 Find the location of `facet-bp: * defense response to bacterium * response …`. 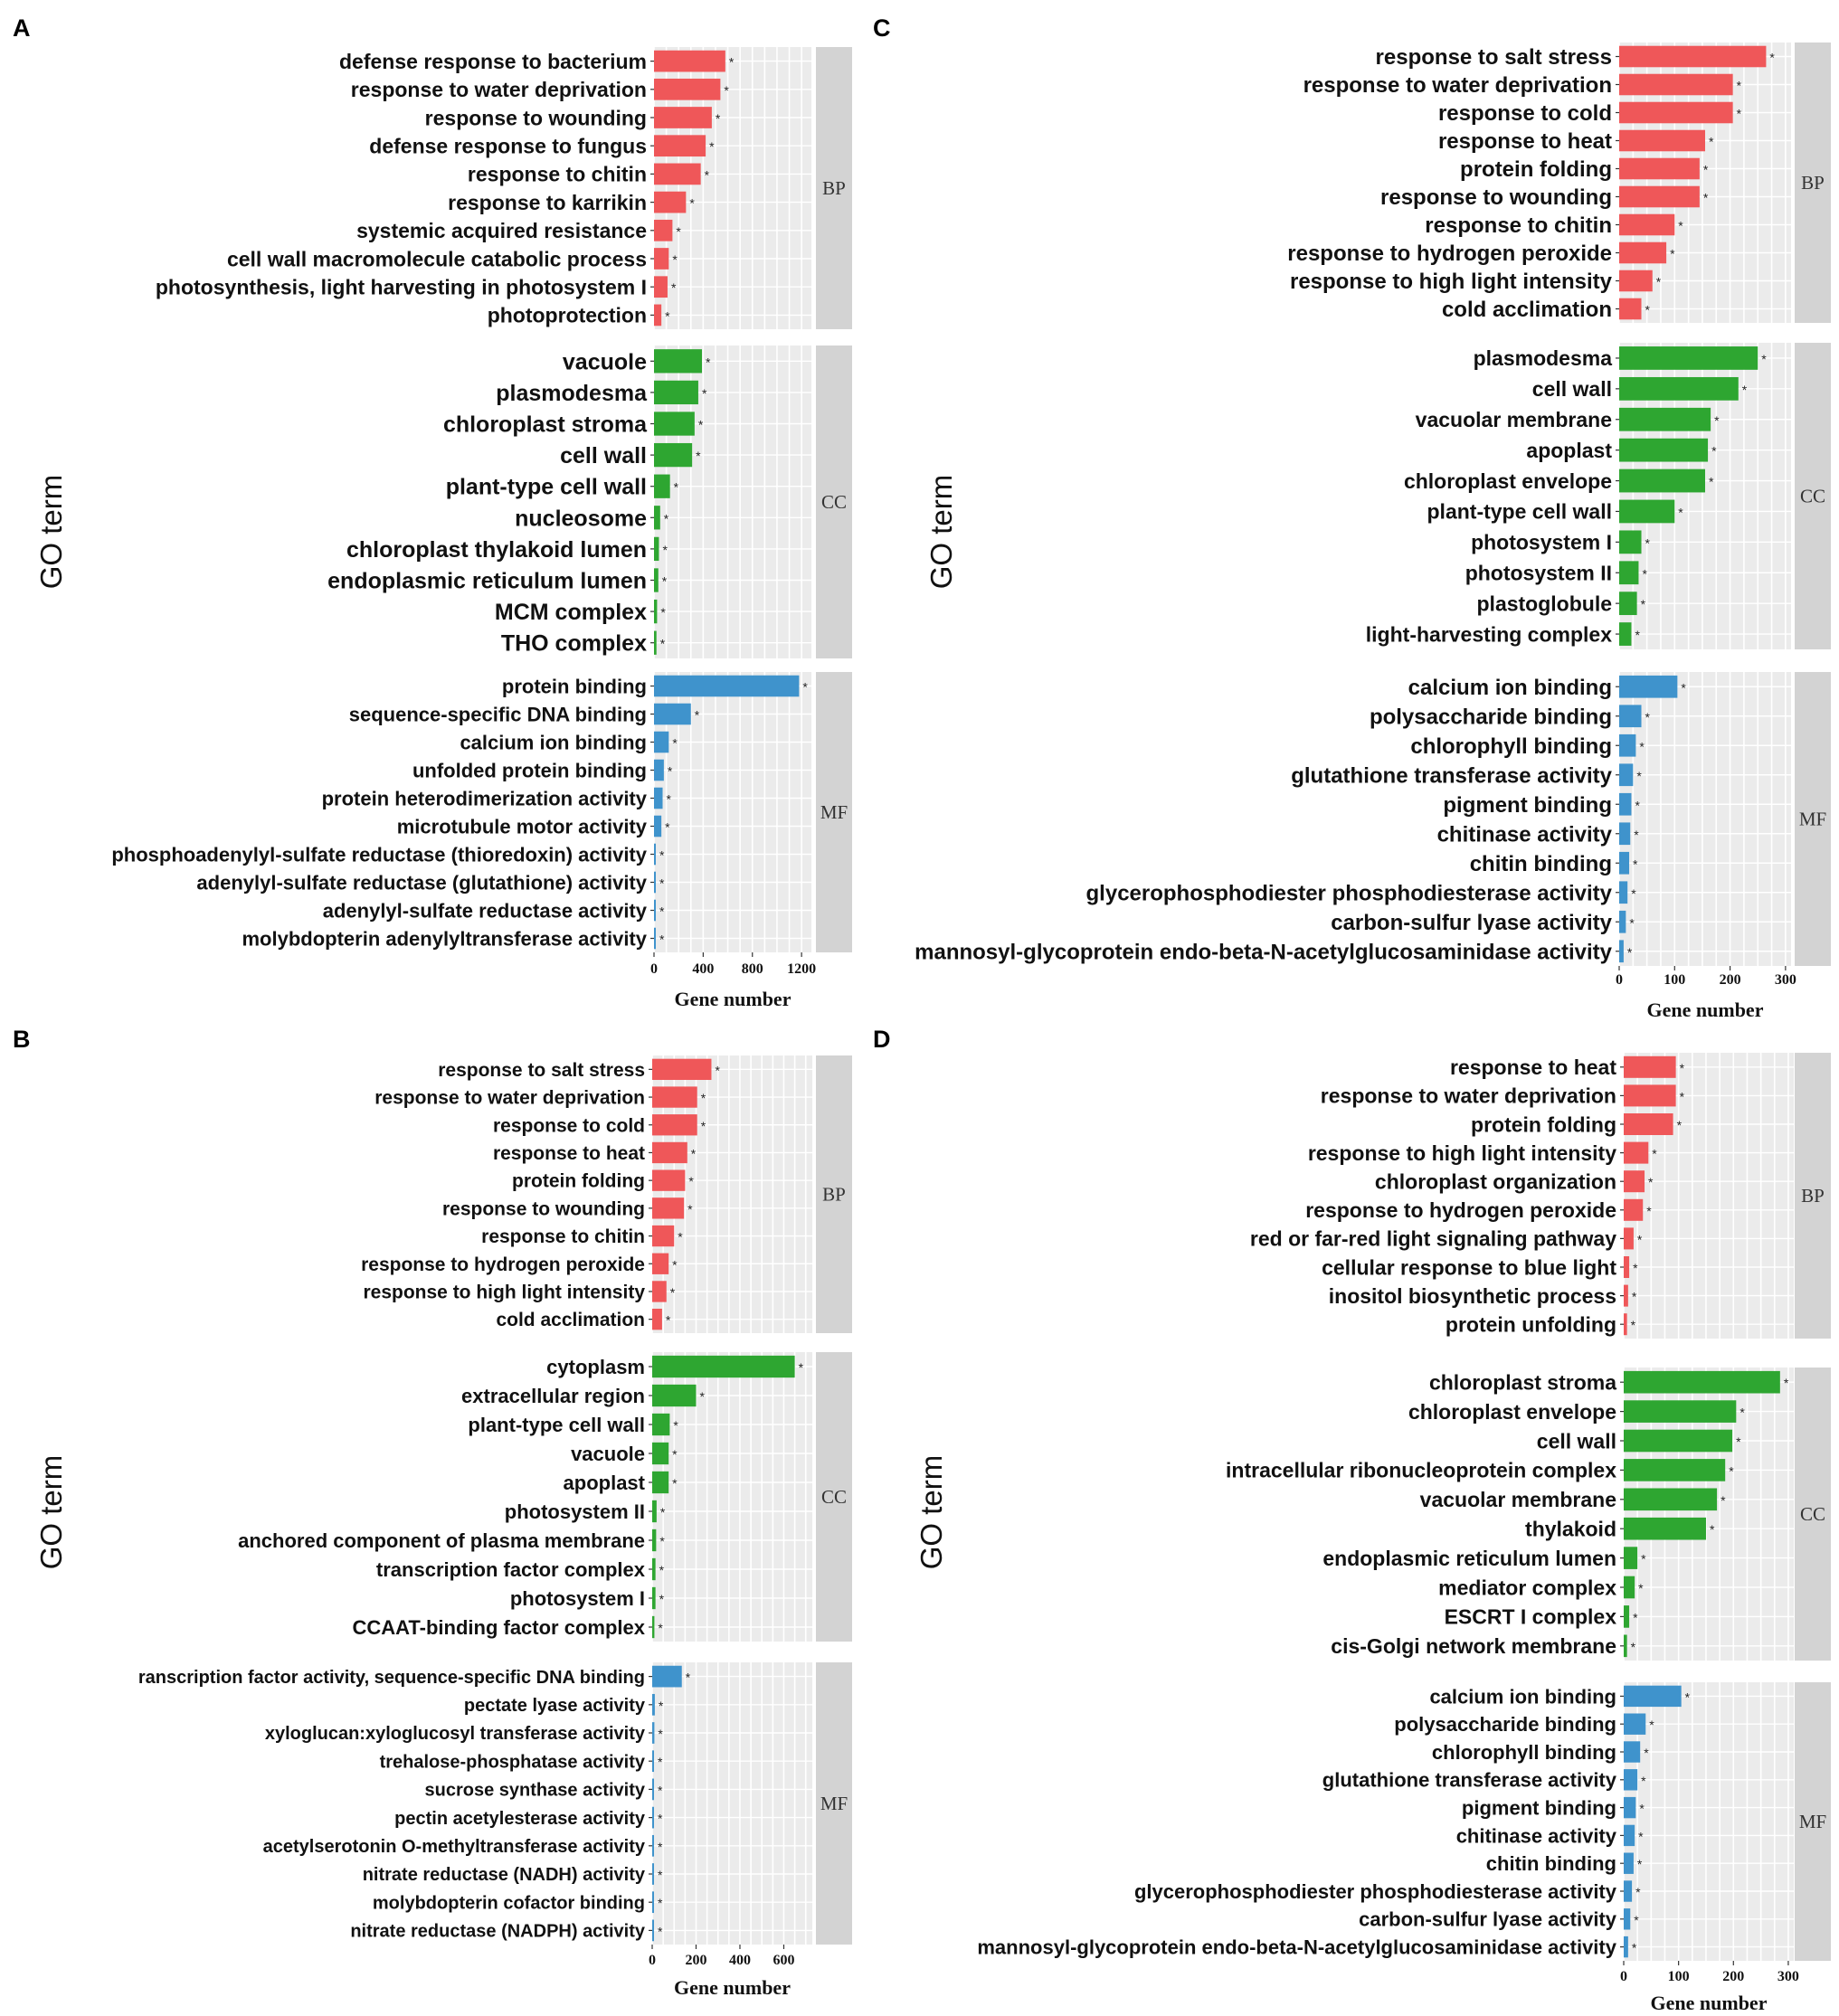

facet-bp: * defense response to bacterium * response … is located at coordinates (504, 188).